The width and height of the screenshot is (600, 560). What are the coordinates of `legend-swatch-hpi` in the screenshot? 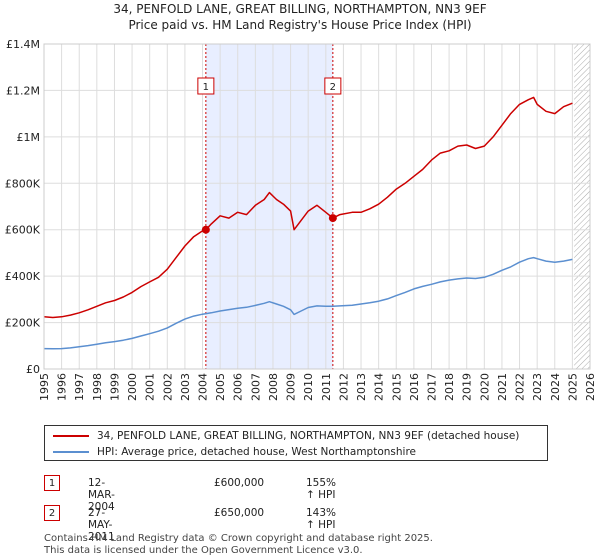 It's located at (71, 452).